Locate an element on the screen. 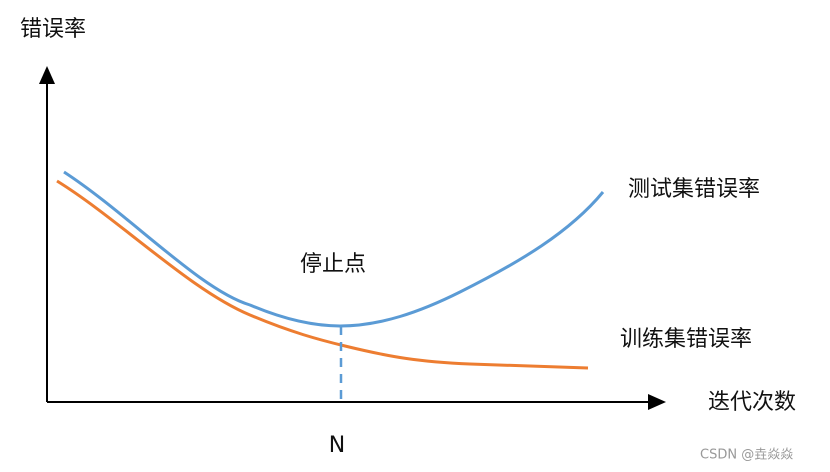  x-axis-label: 迭代次数 is located at coordinates (752, 402).